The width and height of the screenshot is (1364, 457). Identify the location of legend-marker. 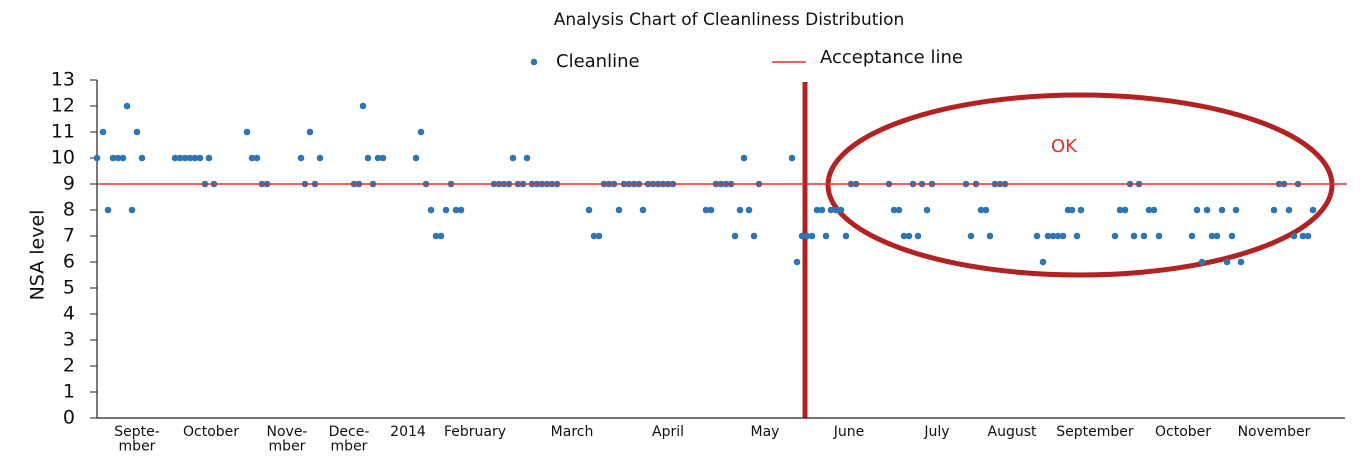
(534, 62).